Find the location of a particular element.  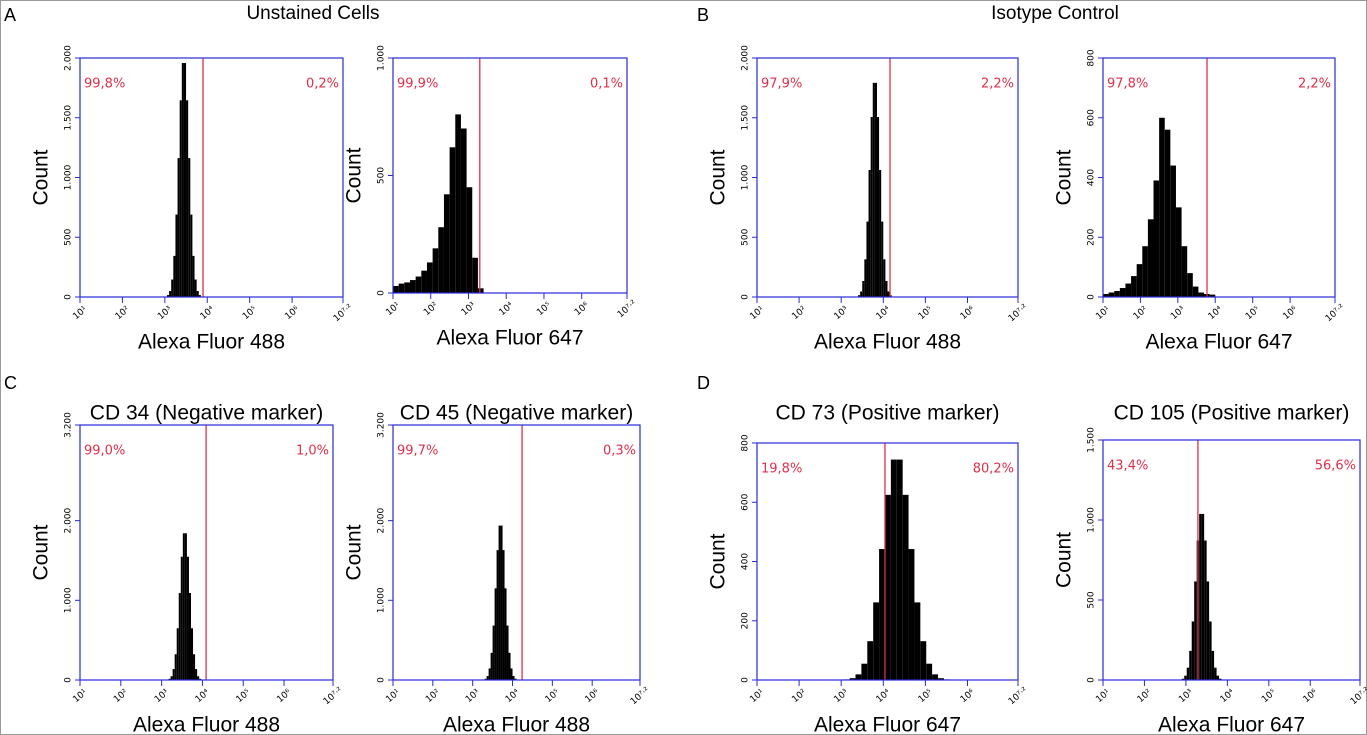

y-tick-label: 400 is located at coordinates (746, 561).